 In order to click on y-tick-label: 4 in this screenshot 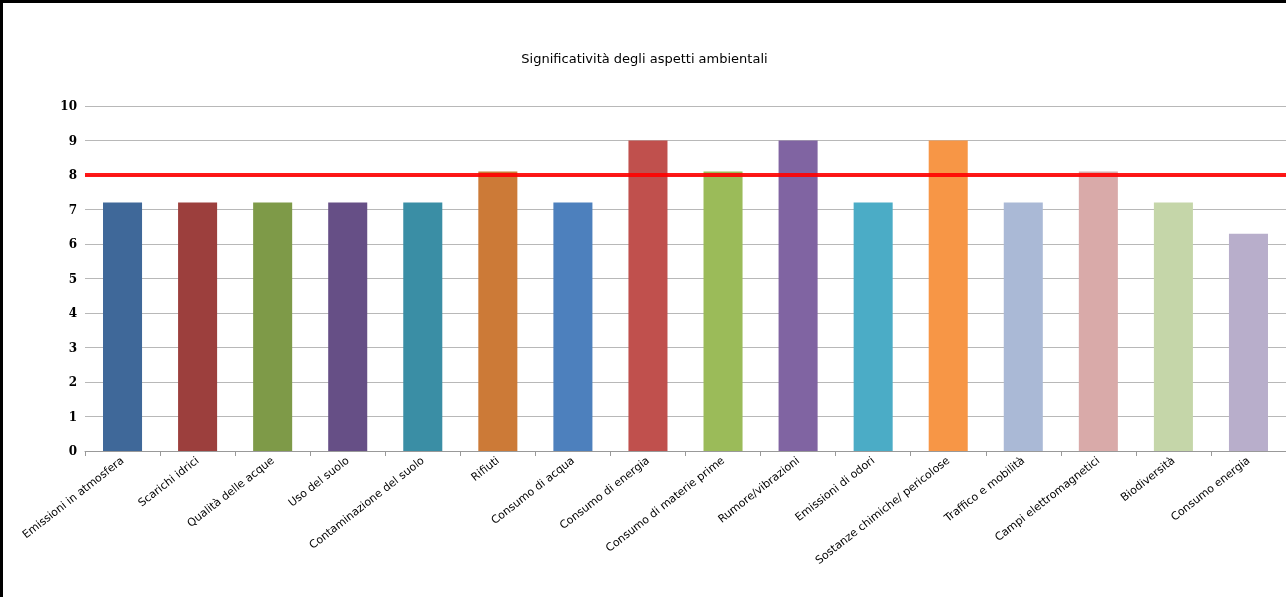, I will do `click(72, 313)`.